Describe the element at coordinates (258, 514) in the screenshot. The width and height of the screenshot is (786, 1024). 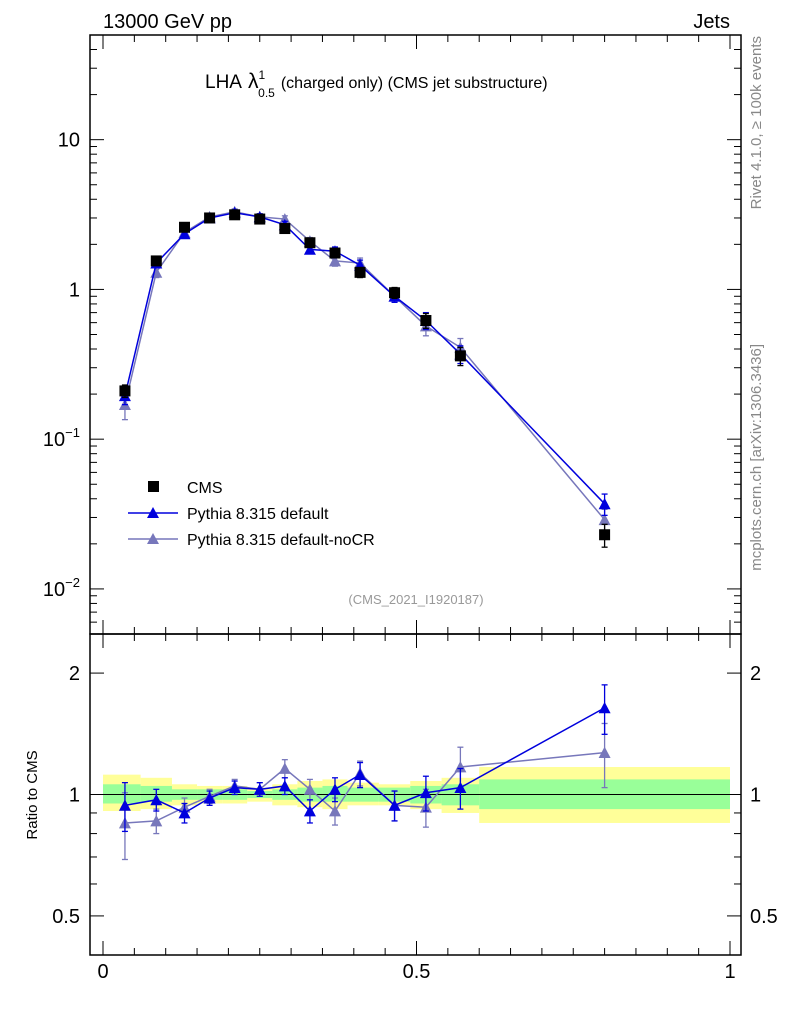
I see `legend-label-default: Pythia 8.315 default` at that location.